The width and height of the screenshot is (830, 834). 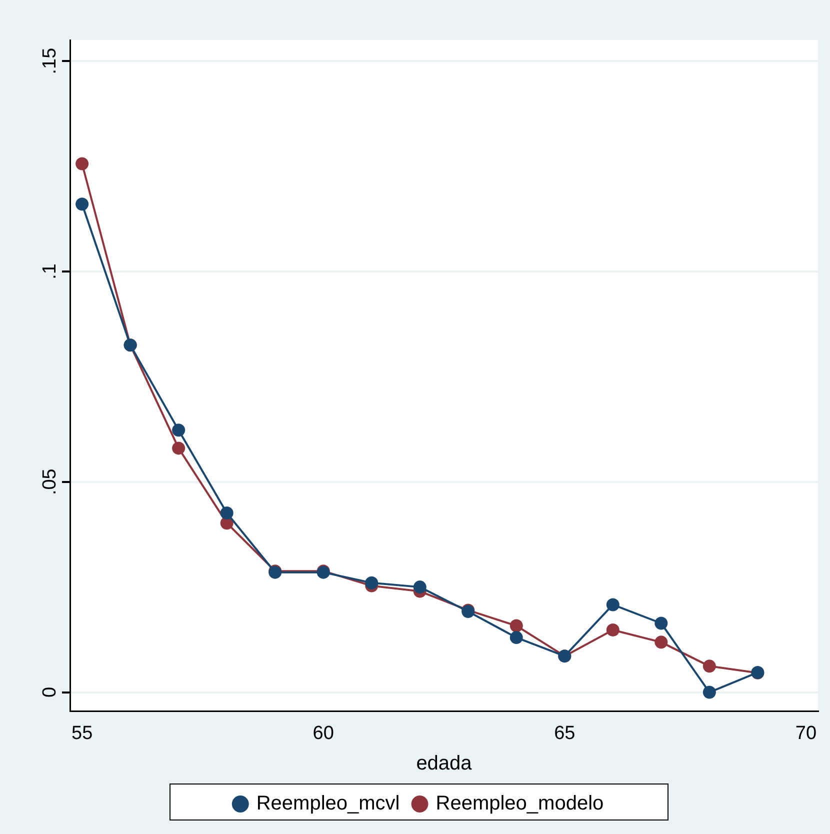 What do you see at coordinates (82, 733) in the screenshot?
I see `x-tick-label: 55` at bounding box center [82, 733].